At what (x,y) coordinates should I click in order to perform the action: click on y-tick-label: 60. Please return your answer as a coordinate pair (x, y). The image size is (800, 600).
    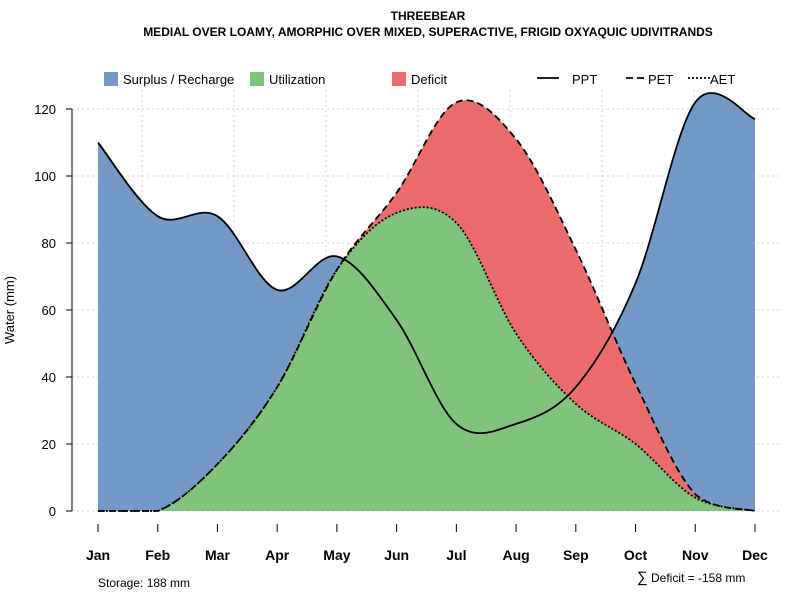
    Looking at the image, I should click on (49, 310).